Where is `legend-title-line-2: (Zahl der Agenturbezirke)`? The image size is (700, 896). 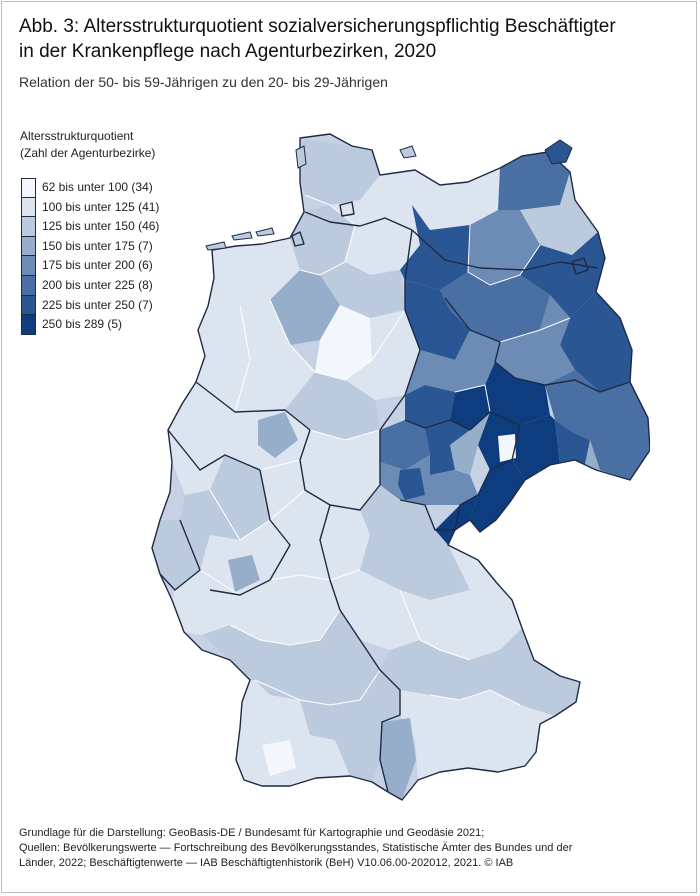
legend-title-line-2: (Zahl der Agenturbezirke) is located at coordinates (88, 153).